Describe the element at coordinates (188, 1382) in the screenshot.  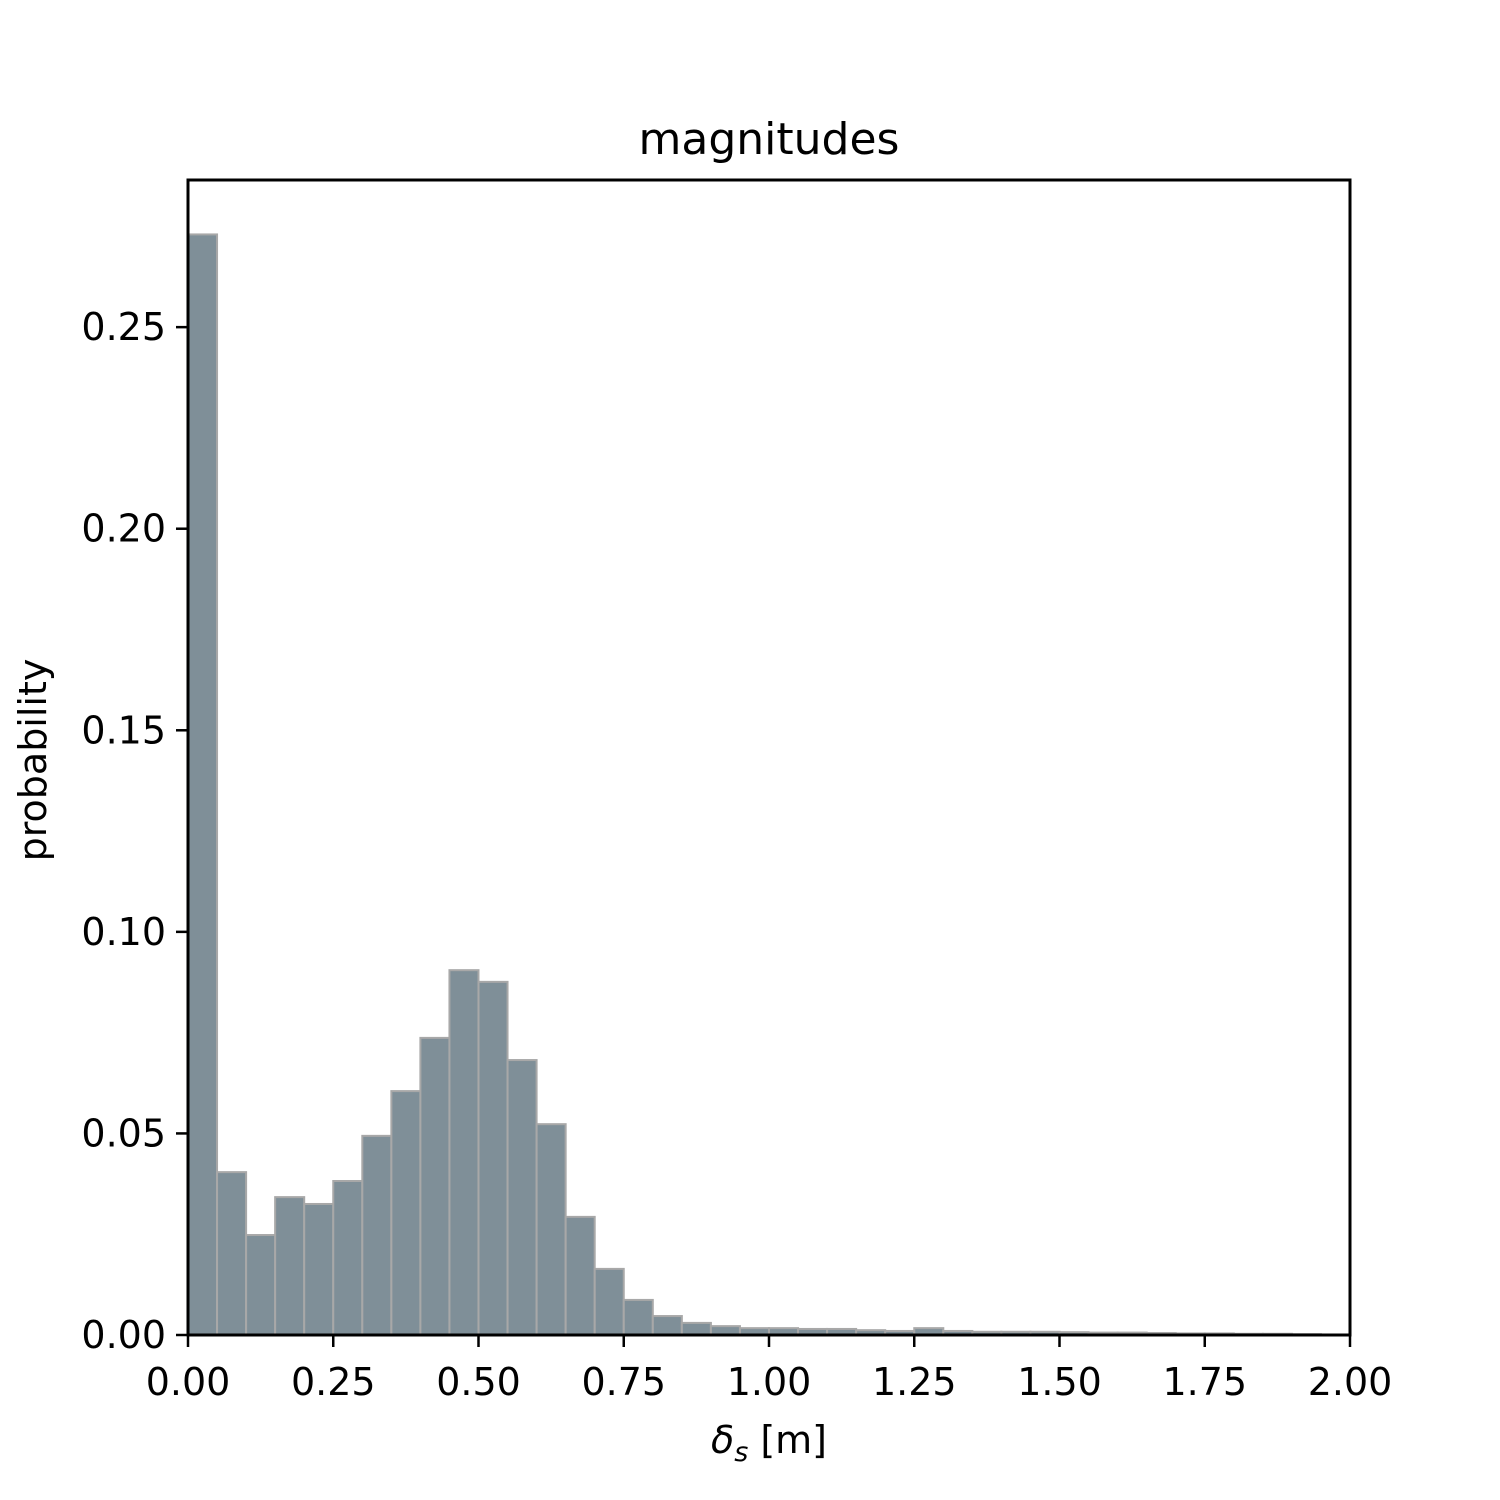
I see `x-tick-label: 0.00` at that location.